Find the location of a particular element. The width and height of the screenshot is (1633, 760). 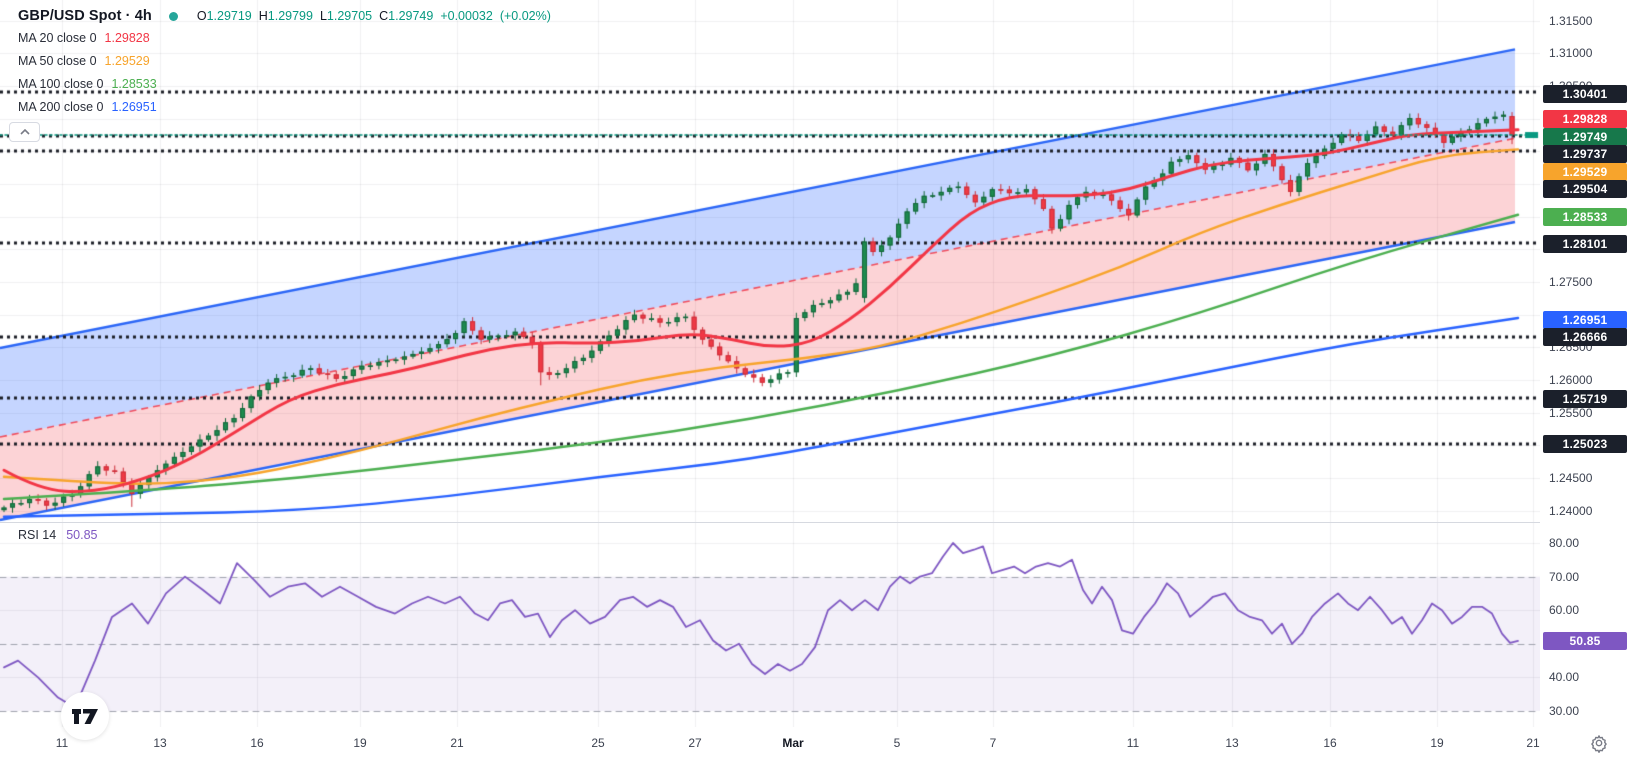

symbol-title: GBP/USD Spot · 4h is located at coordinates (85, 16).